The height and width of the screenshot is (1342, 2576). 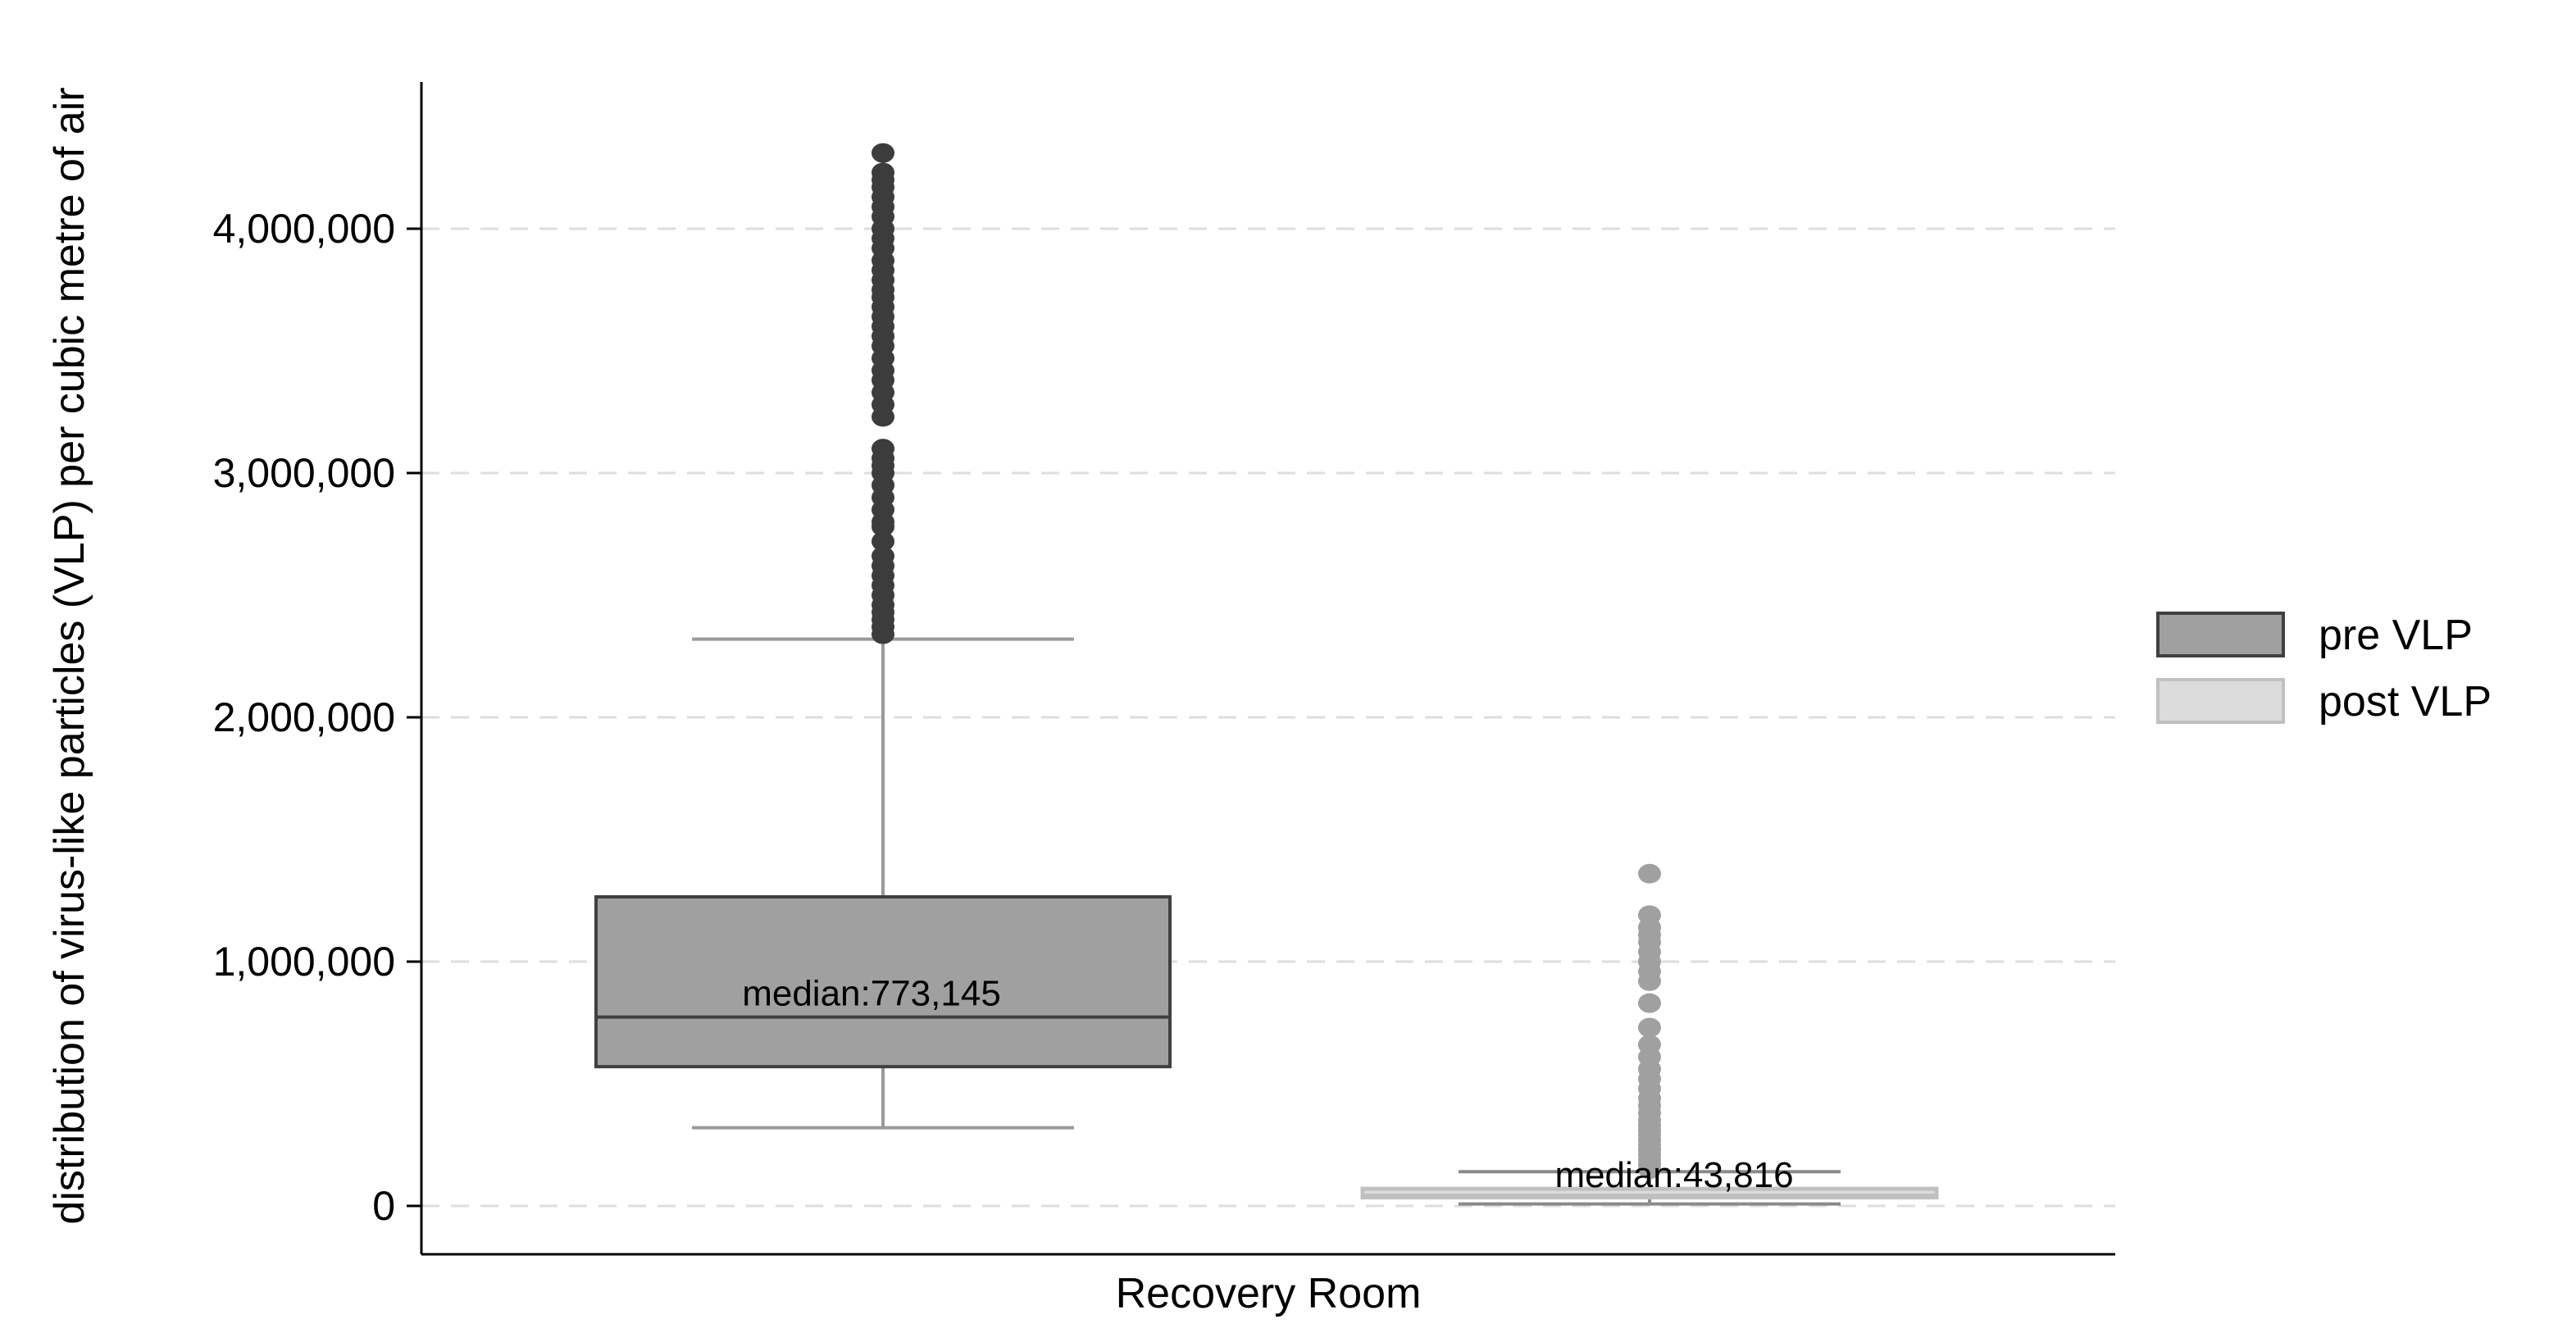 I want to click on legend: pre VLP post VLP, so click(x=2324, y=669).